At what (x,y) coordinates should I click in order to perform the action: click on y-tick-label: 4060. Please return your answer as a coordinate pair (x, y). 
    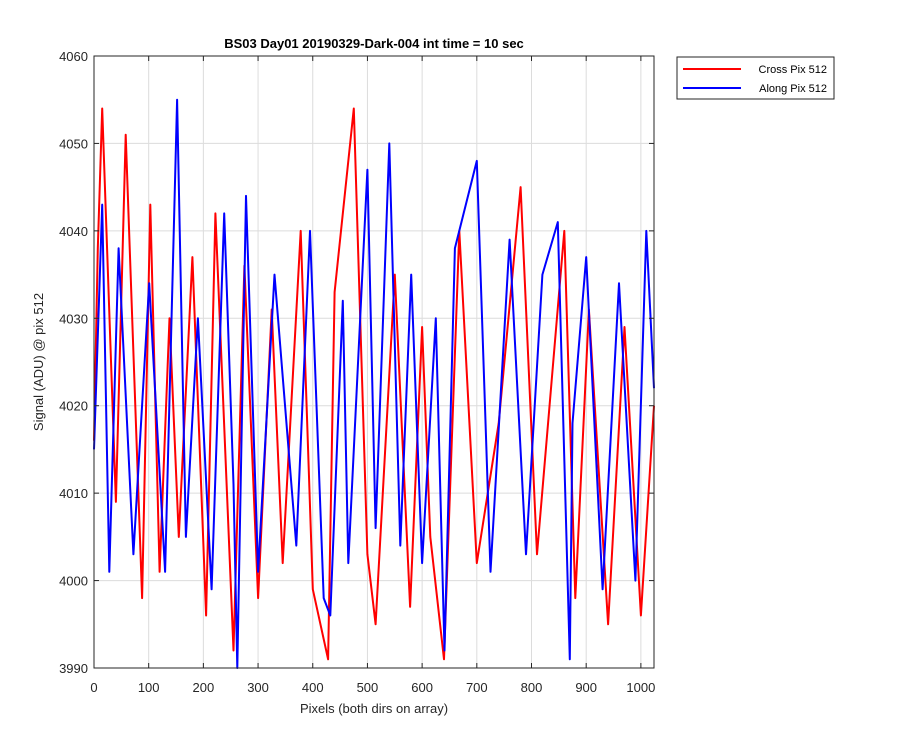
    Looking at the image, I should click on (73, 56).